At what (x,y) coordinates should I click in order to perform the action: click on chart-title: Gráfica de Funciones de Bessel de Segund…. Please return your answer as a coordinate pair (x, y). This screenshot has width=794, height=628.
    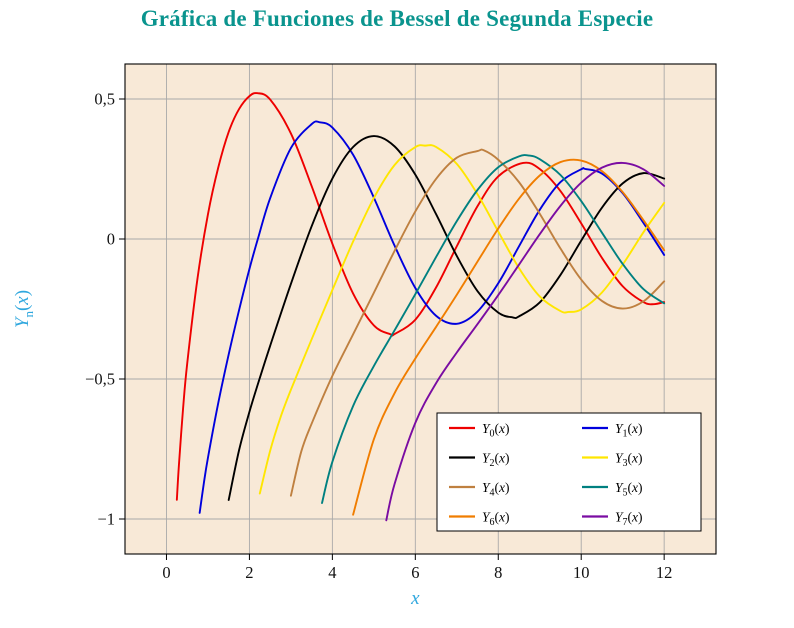
    Looking at the image, I should click on (397, 18).